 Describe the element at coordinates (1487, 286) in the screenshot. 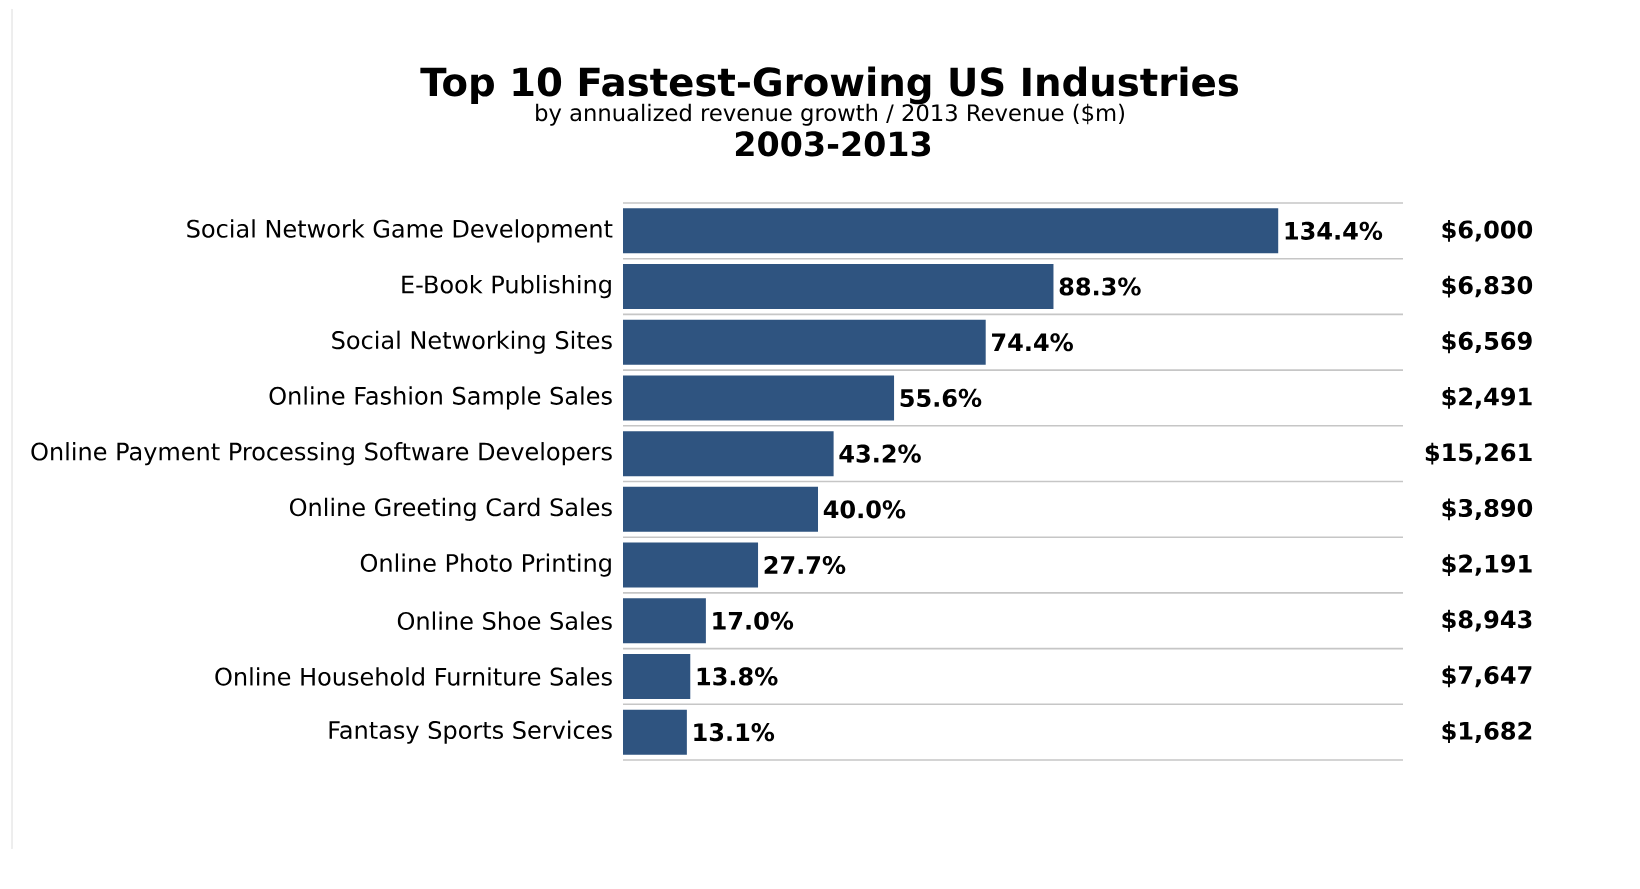

I see `text: $6,830` at that location.